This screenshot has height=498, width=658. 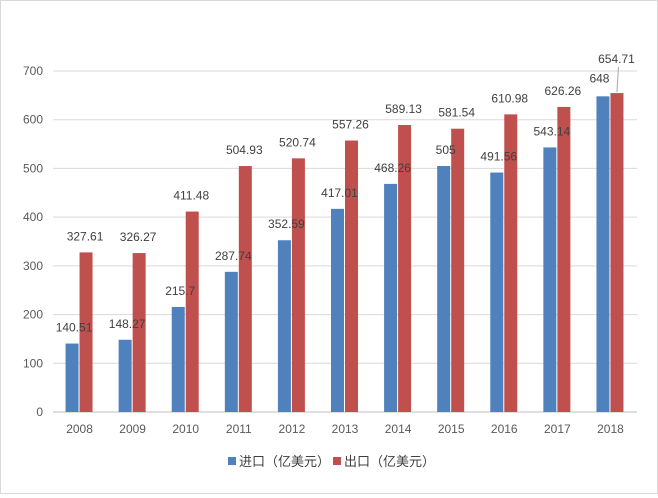 I want to click on data-label-leader, so click(x=617, y=80).